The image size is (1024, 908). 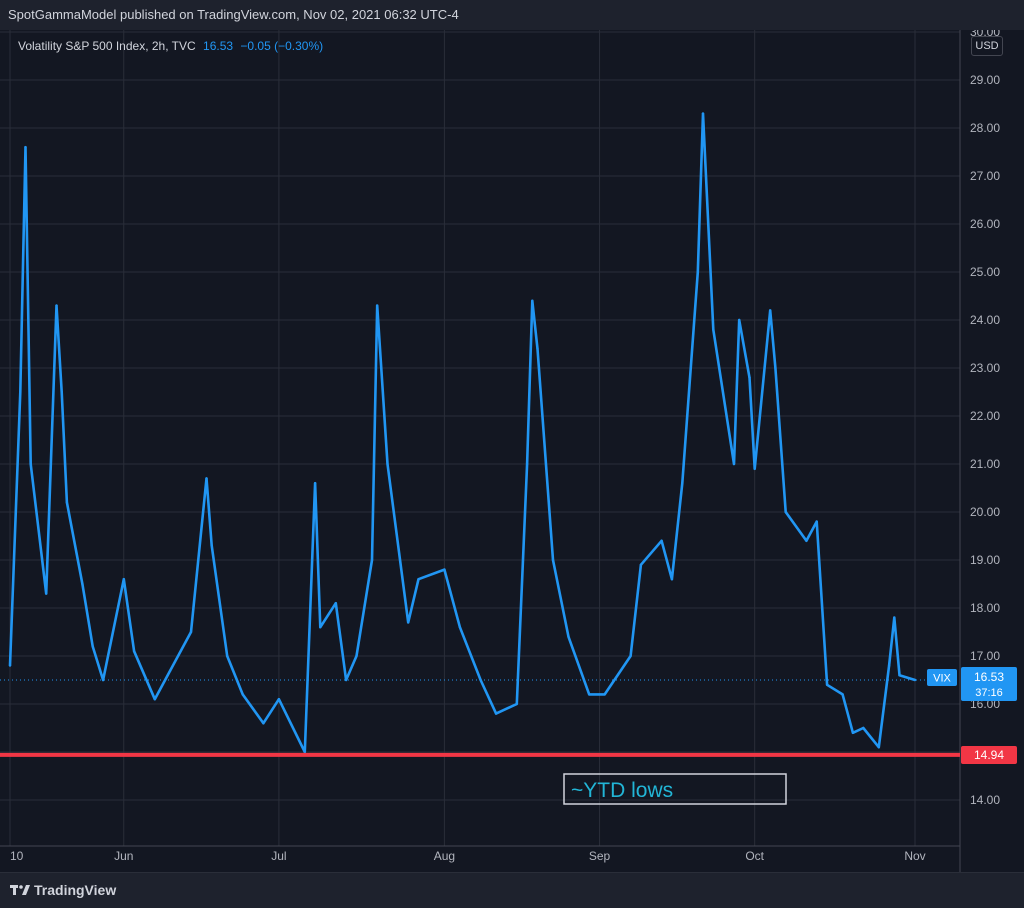 I want to click on price-tick-label: 18.00, so click(x=985, y=608).